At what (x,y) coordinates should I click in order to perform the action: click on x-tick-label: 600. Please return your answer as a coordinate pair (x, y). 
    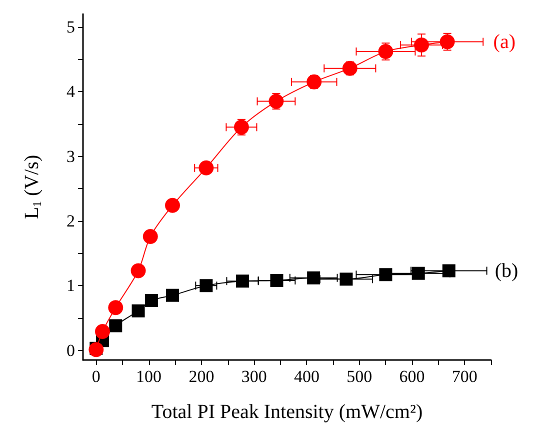
    Looking at the image, I should click on (412, 376).